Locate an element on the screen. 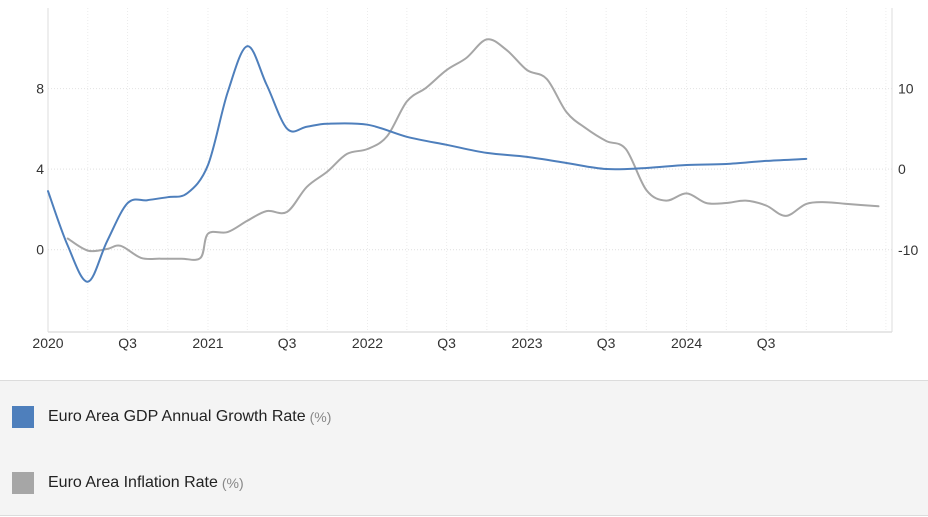 This screenshot has height=517, width=928. y-left-tick-label: 4 is located at coordinates (40, 169).